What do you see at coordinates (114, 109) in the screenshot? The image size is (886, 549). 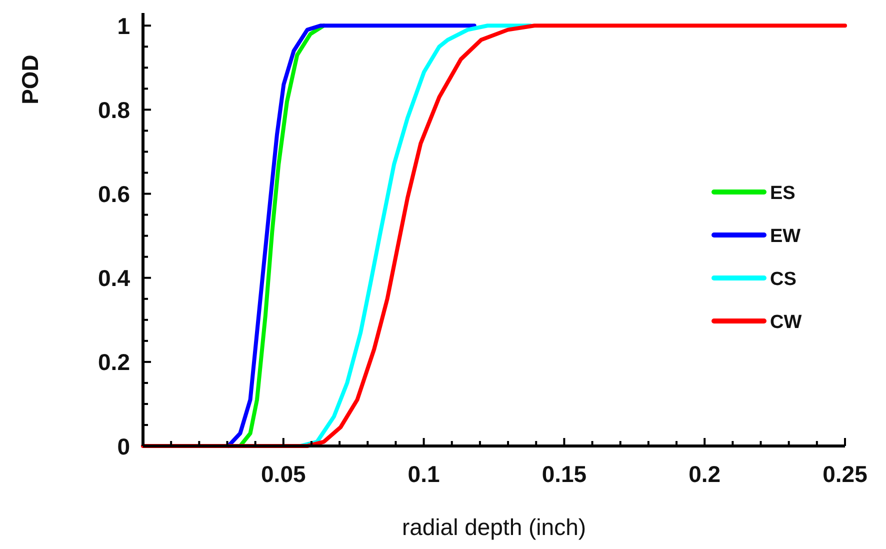 I see `y-tick-label: 0.8` at bounding box center [114, 109].